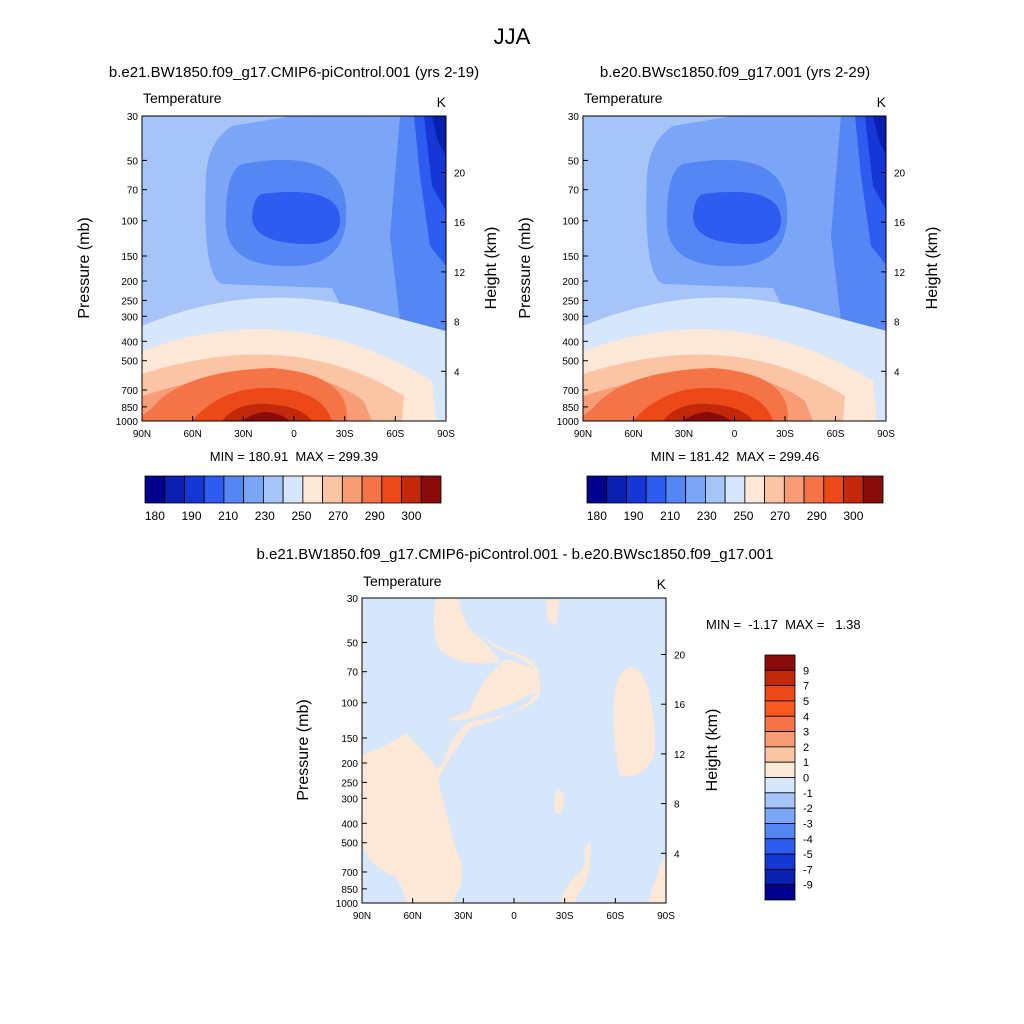  Describe the element at coordinates (806, 702) in the screenshot. I see `colorbar-label: 5` at that location.